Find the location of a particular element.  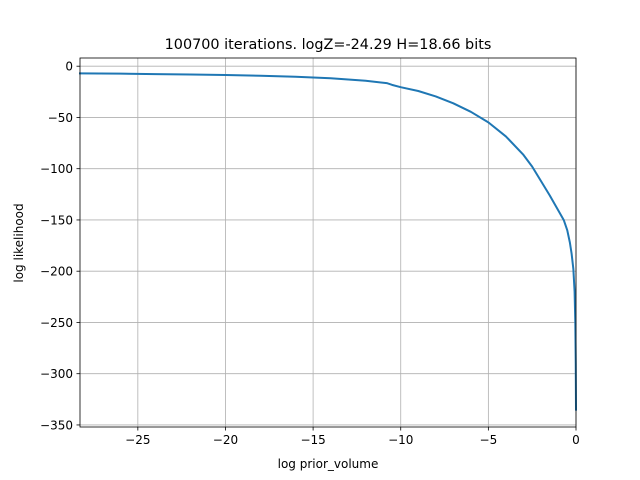

y-tick-label: −250 is located at coordinates (56, 323).